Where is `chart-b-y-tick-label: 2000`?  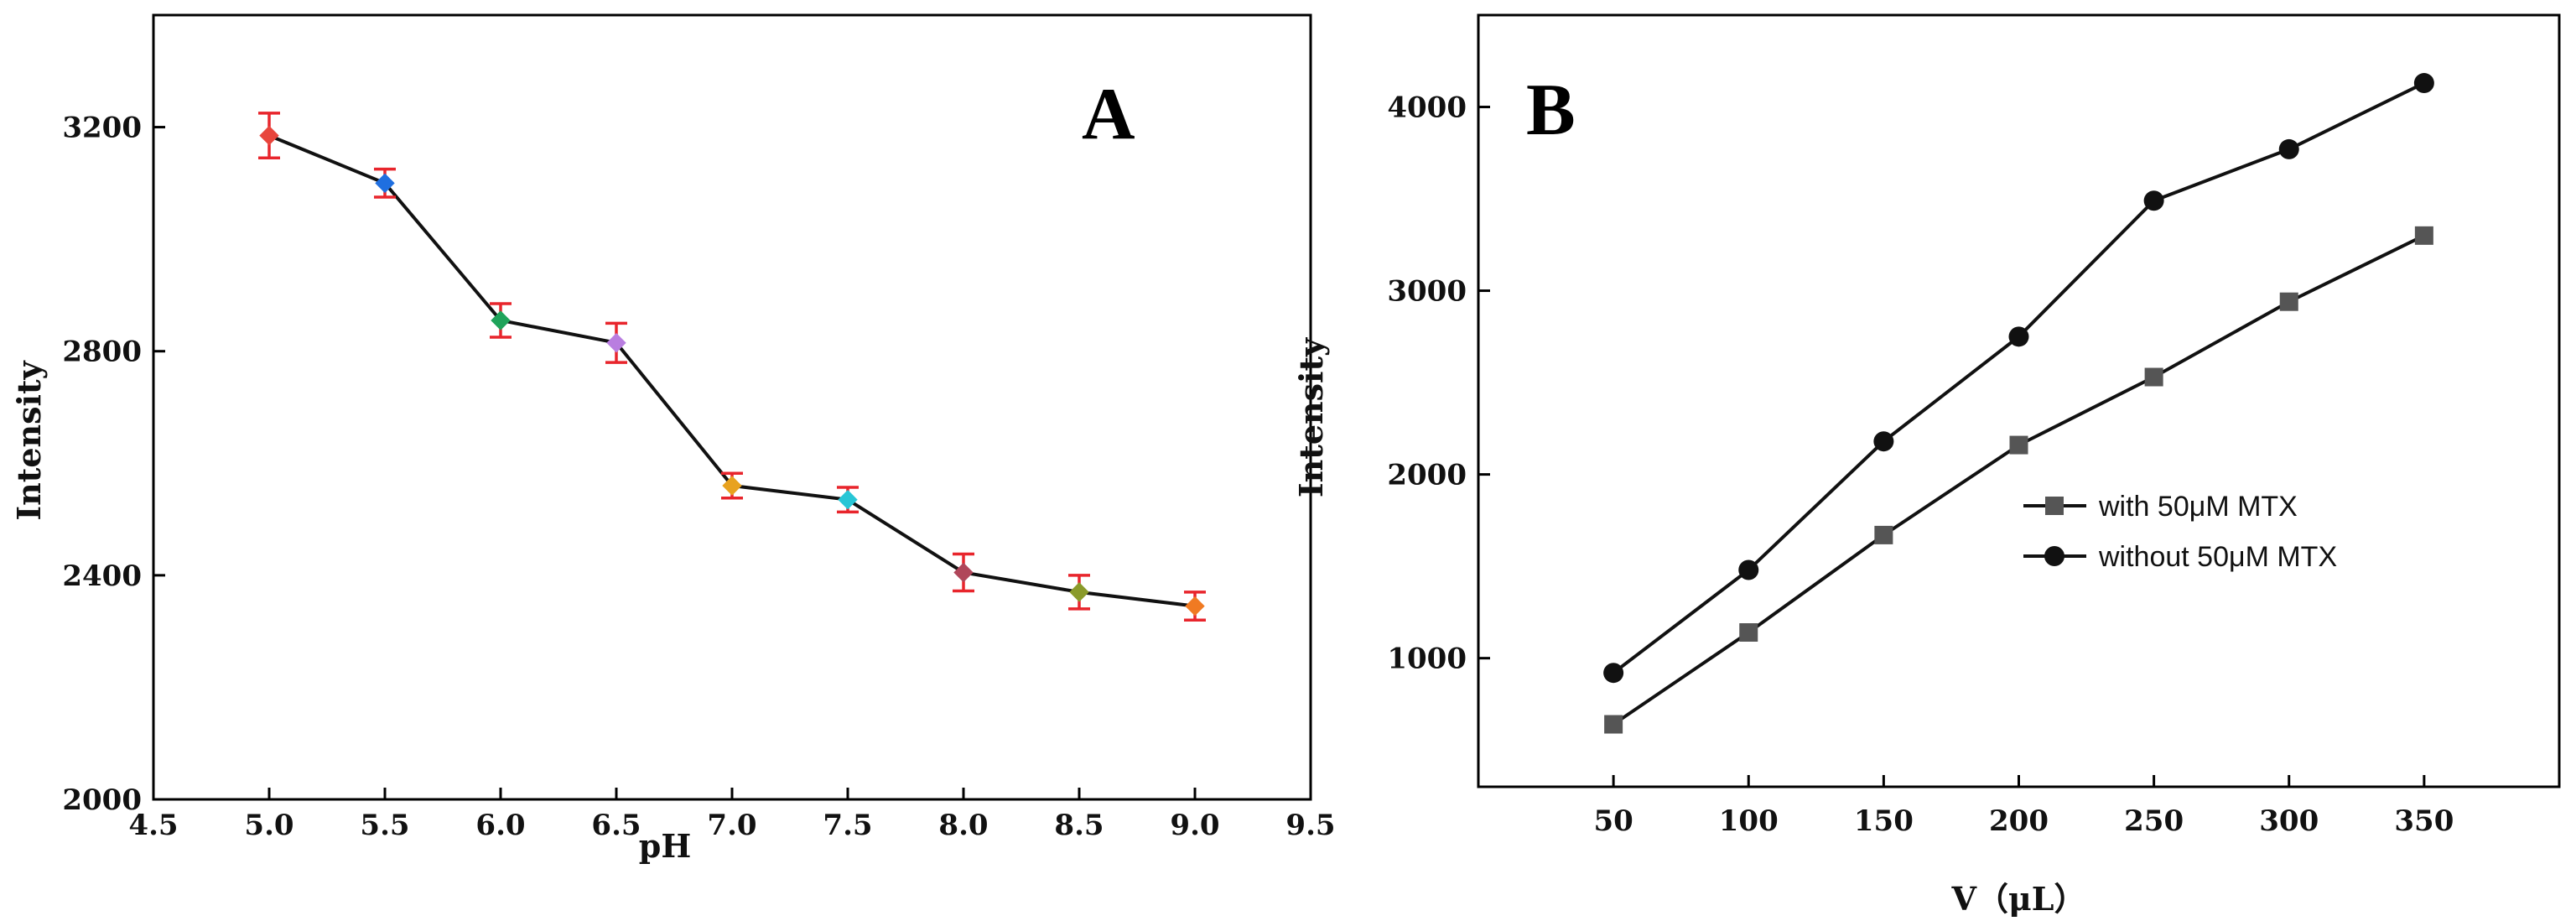 chart-b-y-tick-label: 2000 is located at coordinates (1427, 476).